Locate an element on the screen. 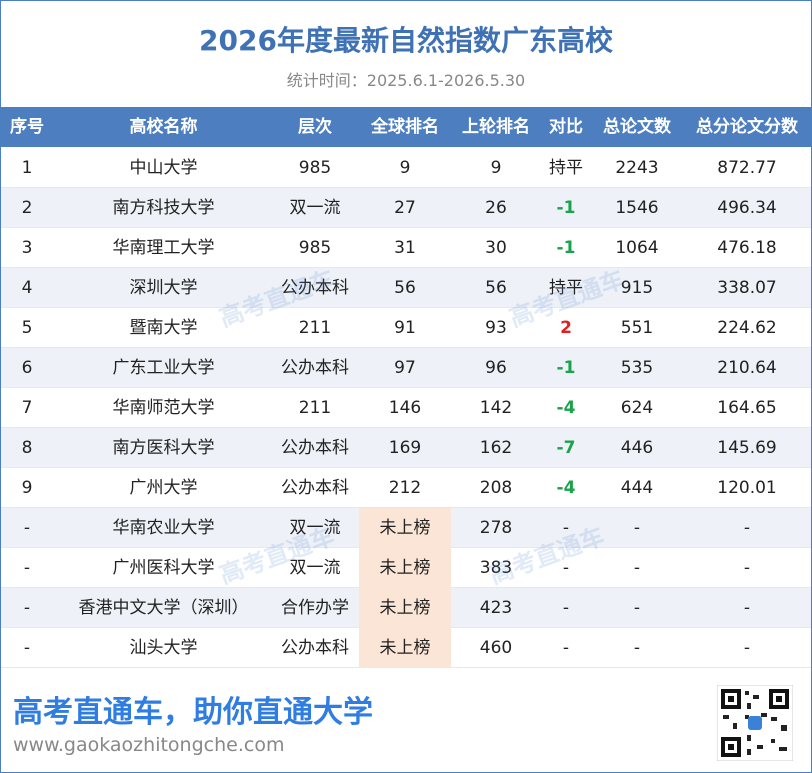 The height and width of the screenshot is (773, 812). table-cell: 56 is located at coordinates (405, 288).